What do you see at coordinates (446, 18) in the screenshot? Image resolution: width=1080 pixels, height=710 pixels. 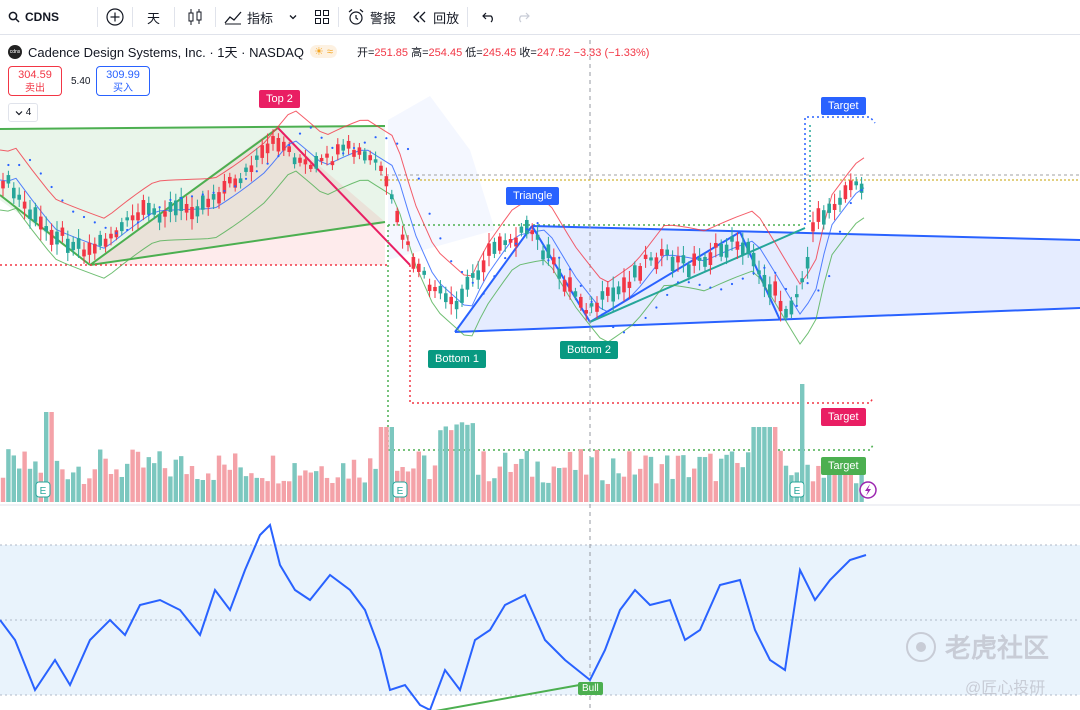 I see `replay-label: 回放` at bounding box center [446, 18].